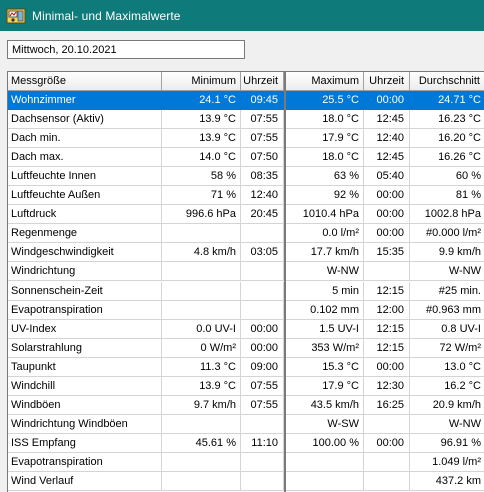 The height and width of the screenshot is (492, 484). What do you see at coordinates (85, 442) in the screenshot?
I see `cell-messgroesse: ISS Empfang` at bounding box center [85, 442].